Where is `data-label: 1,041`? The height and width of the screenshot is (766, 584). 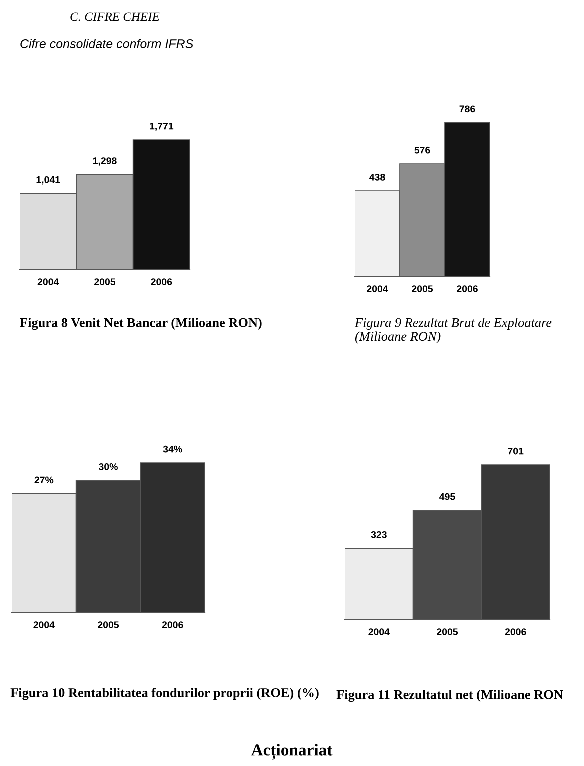 data-label: 1,041 is located at coordinates (48, 180).